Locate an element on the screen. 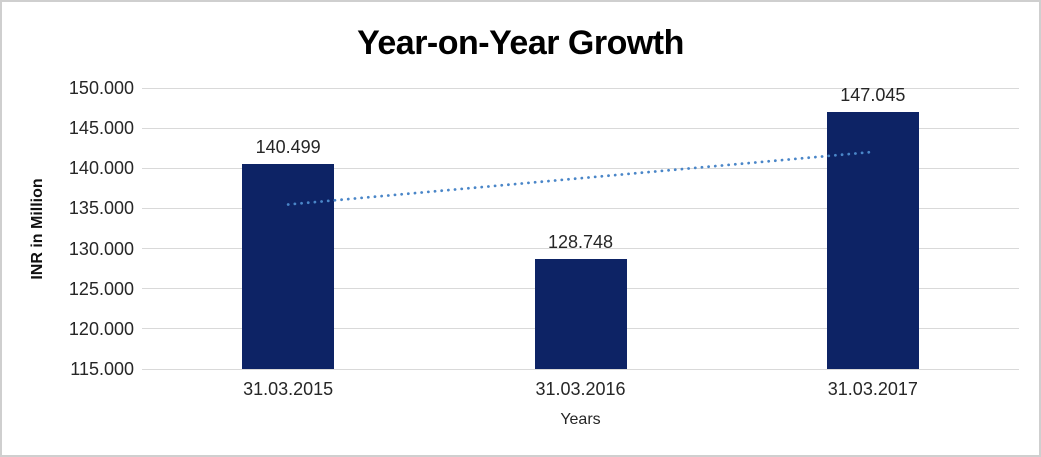 The image size is (1041, 457). y-tick-label: 145.000 is located at coordinates (101, 128).